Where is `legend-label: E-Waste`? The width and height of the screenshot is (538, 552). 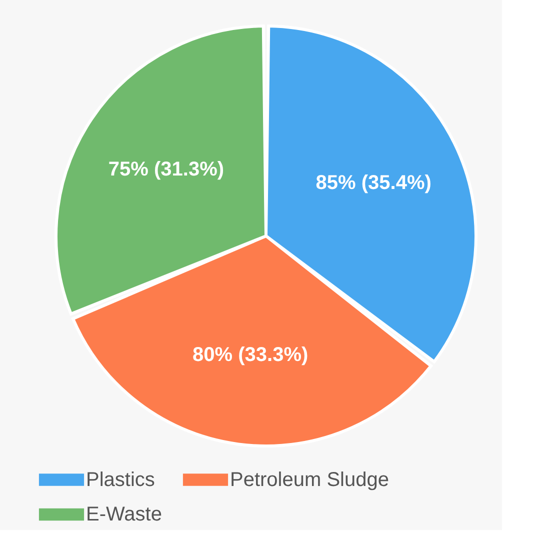 legend-label: E-Waste is located at coordinates (124, 515).